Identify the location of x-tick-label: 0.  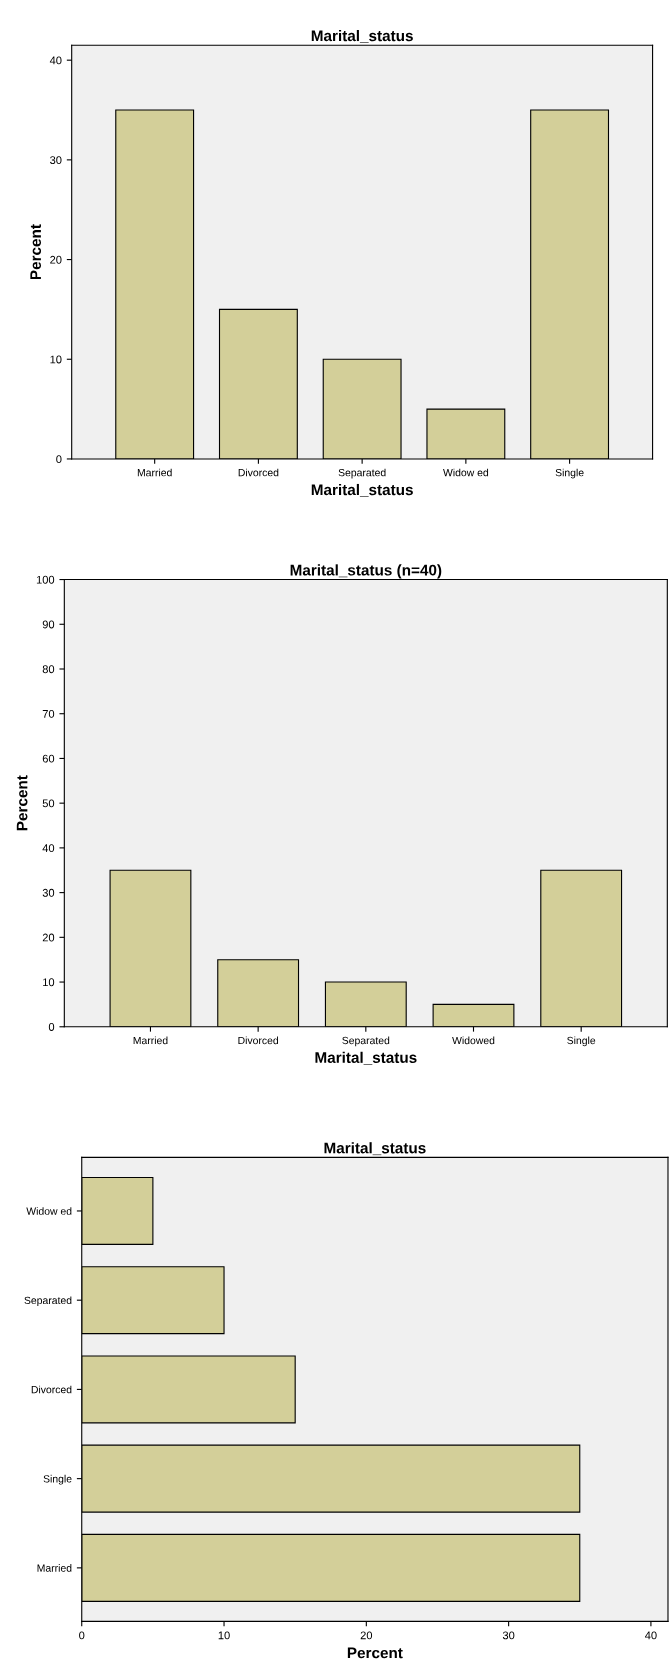
(82, 1635).